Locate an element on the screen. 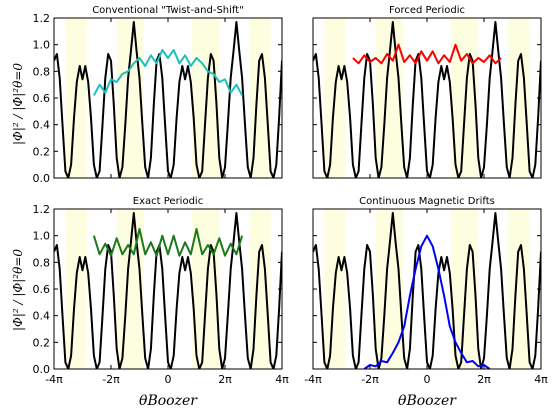 Image resolution: width=554 pixels, height=415 pixels. y-axis-label-top: |Φ|² / |Φ|²θ=0 is located at coordinates (18, 104).